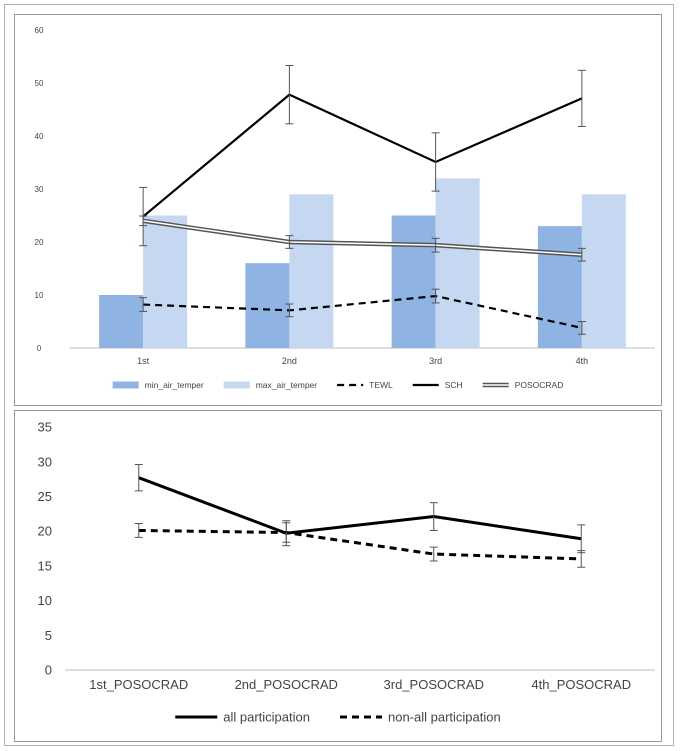 This screenshot has height=751, width=680. I want to click on legend-label: min_air_temper, so click(174, 385).